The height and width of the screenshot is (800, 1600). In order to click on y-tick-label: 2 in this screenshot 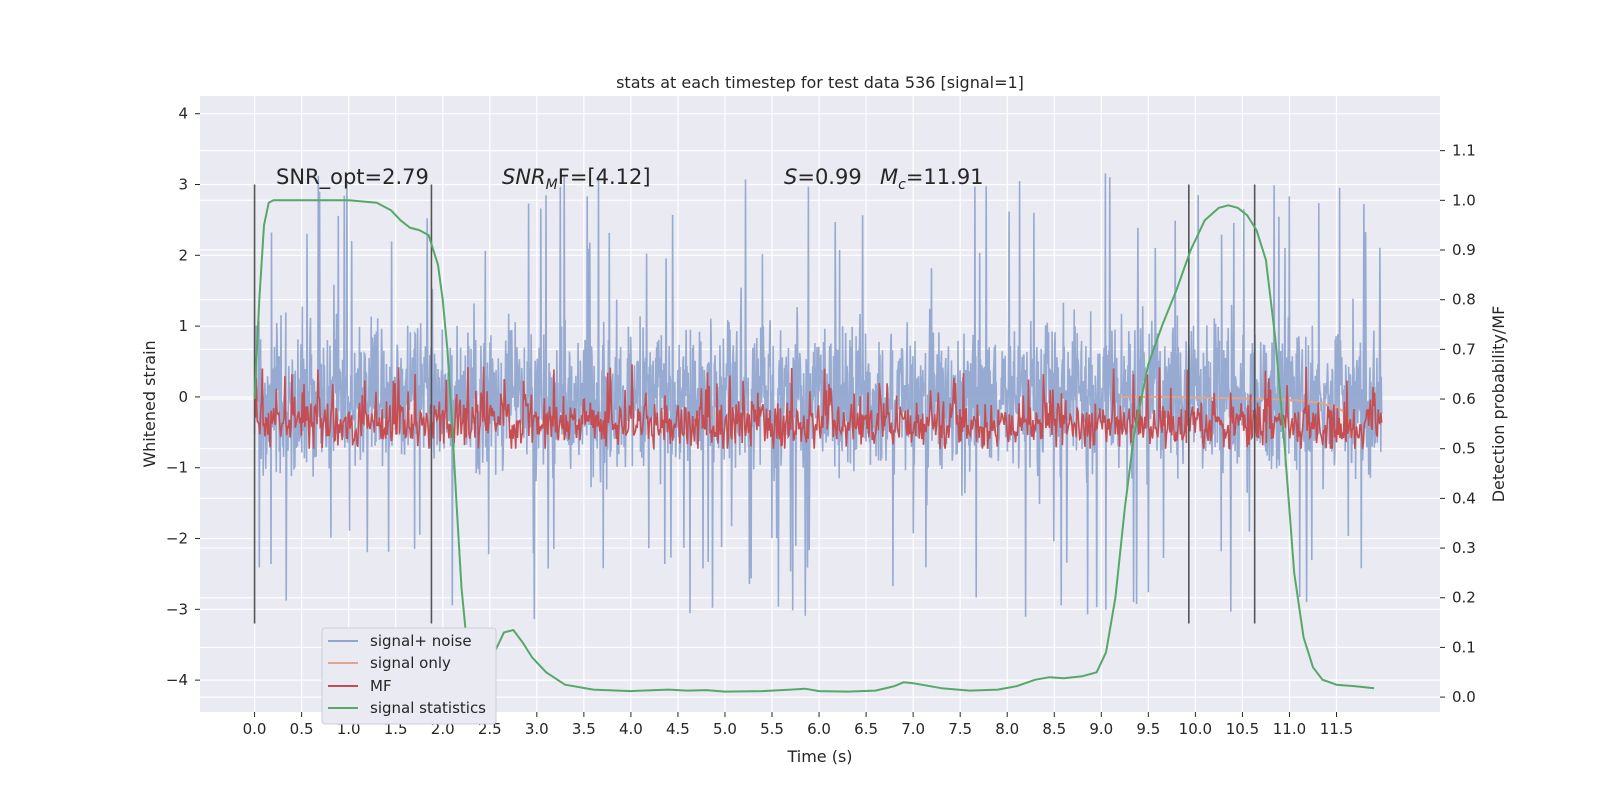, I will do `click(183, 255)`.